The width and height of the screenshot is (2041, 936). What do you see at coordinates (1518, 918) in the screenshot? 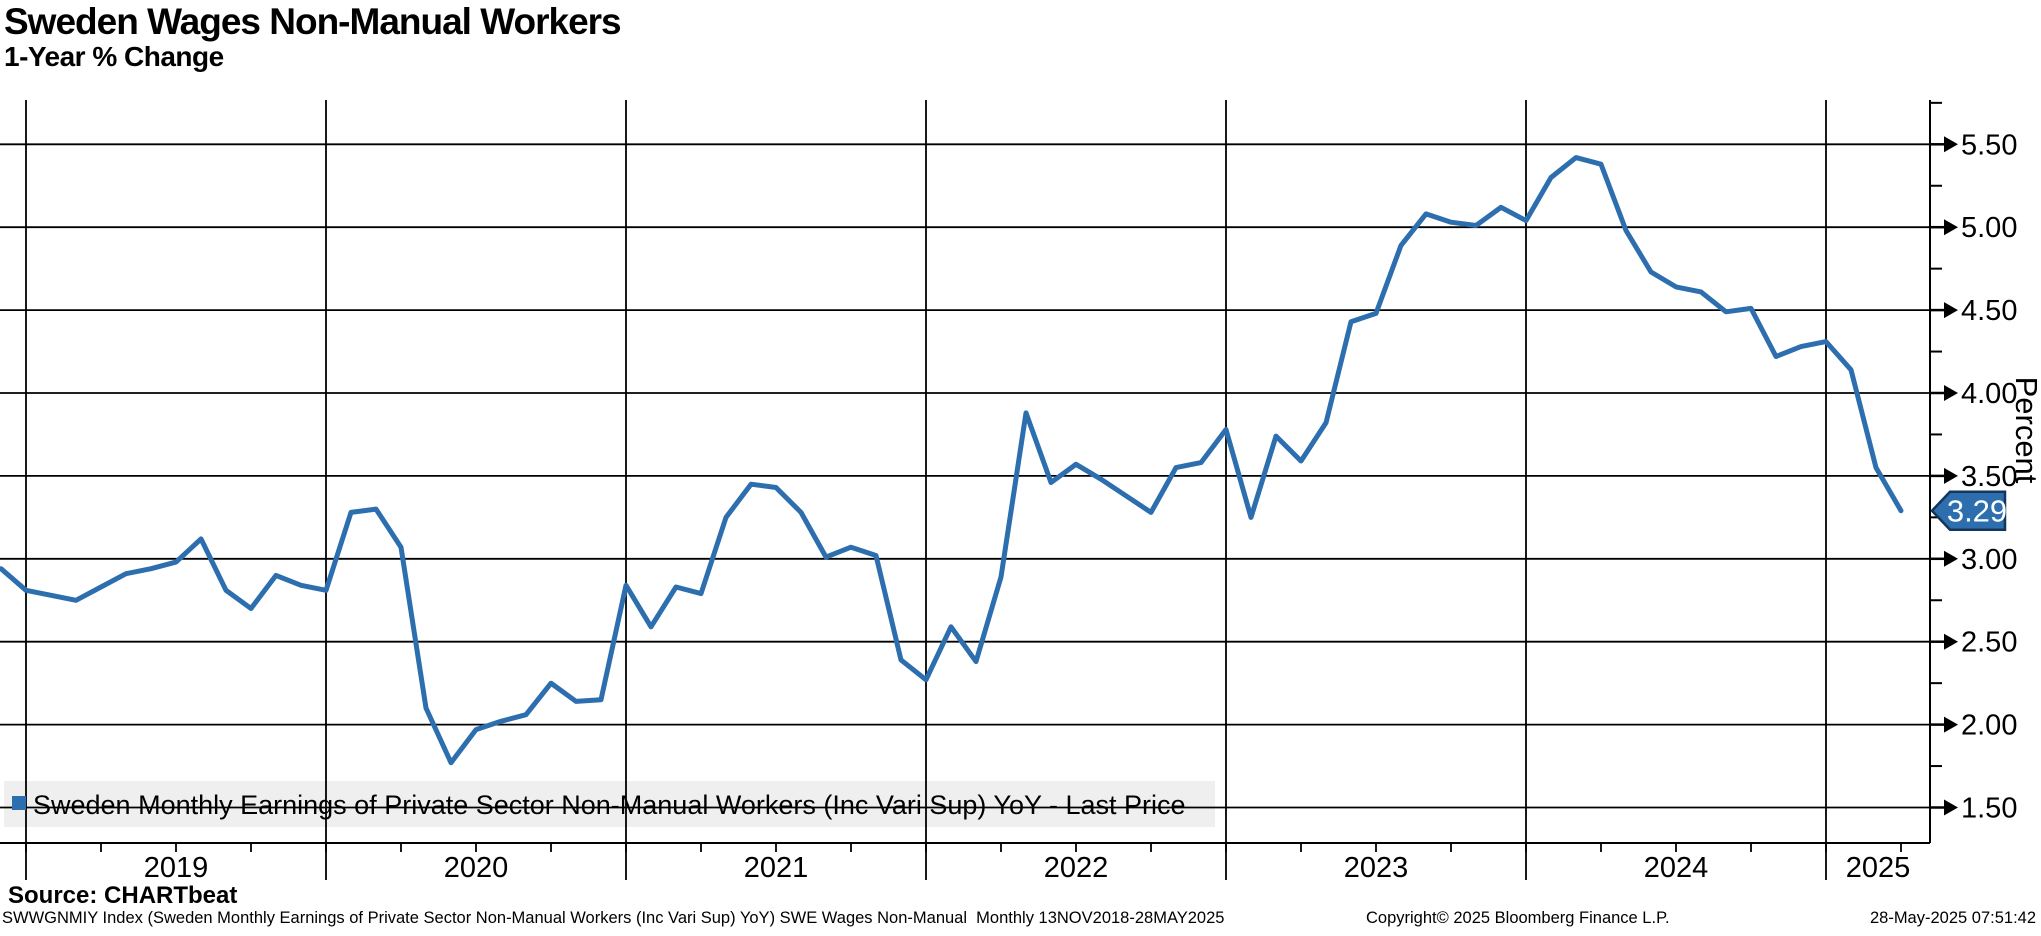
I see `footer-copyright: Copyright© 2025 Bloomberg Finance L.P.` at bounding box center [1518, 918].